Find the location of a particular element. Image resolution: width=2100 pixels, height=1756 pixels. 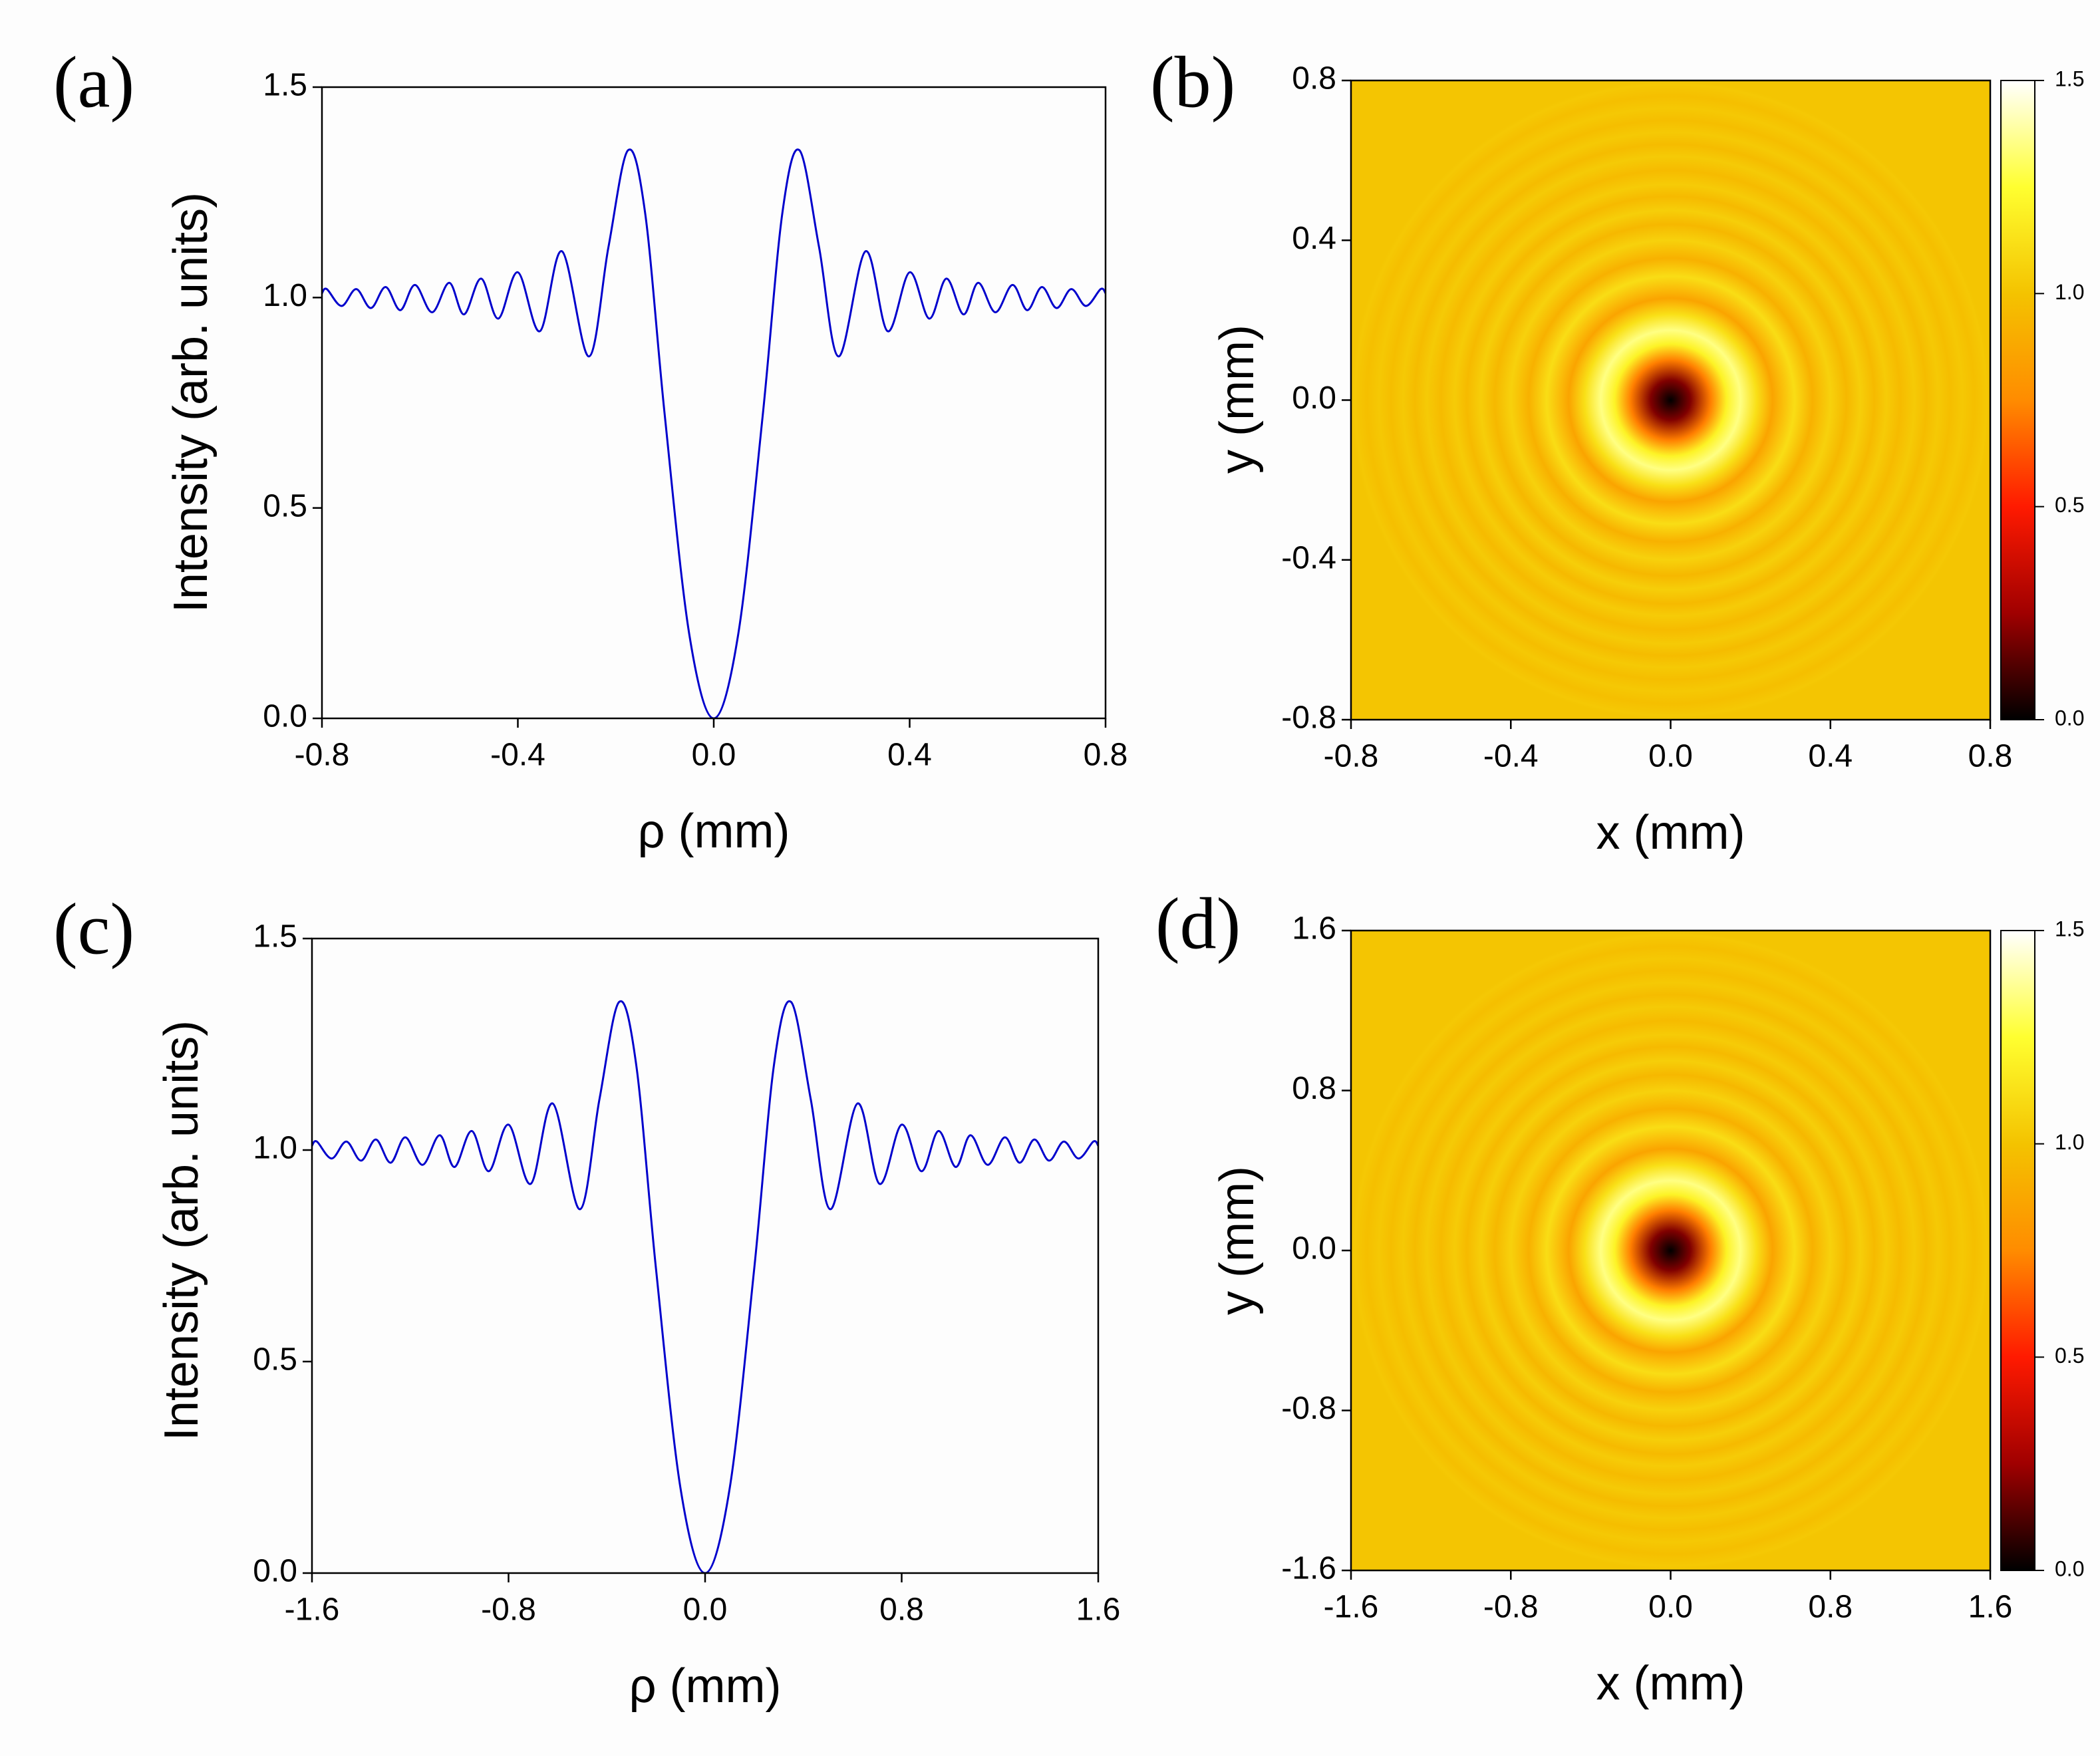

y-tick-label: -0.4 is located at coordinates (1308, 557).